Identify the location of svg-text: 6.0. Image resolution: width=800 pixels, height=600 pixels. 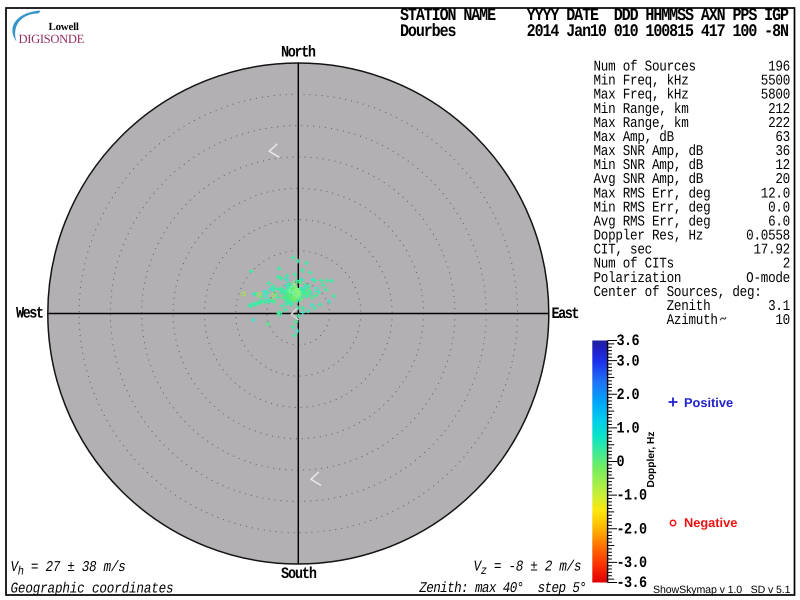
(779, 222).